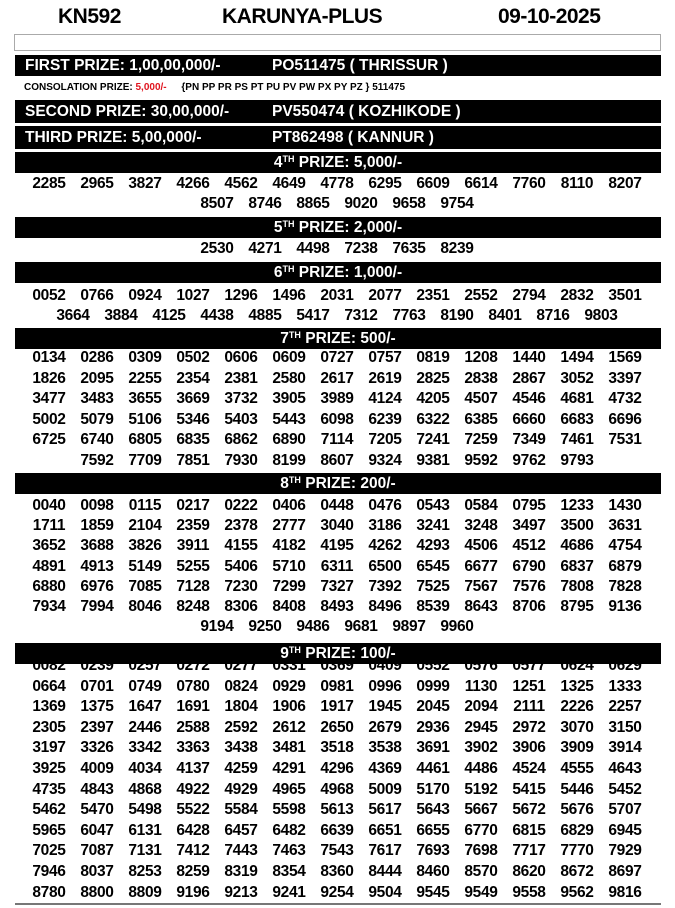 The image size is (675, 908). What do you see at coordinates (97, 851) in the screenshot?
I see `winning-number: 7087` at bounding box center [97, 851].